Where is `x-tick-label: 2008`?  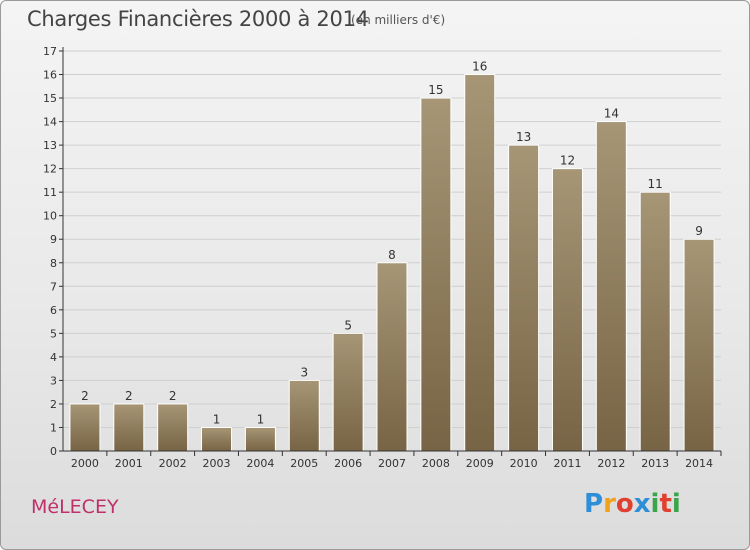 x-tick-label: 2008 is located at coordinates (436, 463).